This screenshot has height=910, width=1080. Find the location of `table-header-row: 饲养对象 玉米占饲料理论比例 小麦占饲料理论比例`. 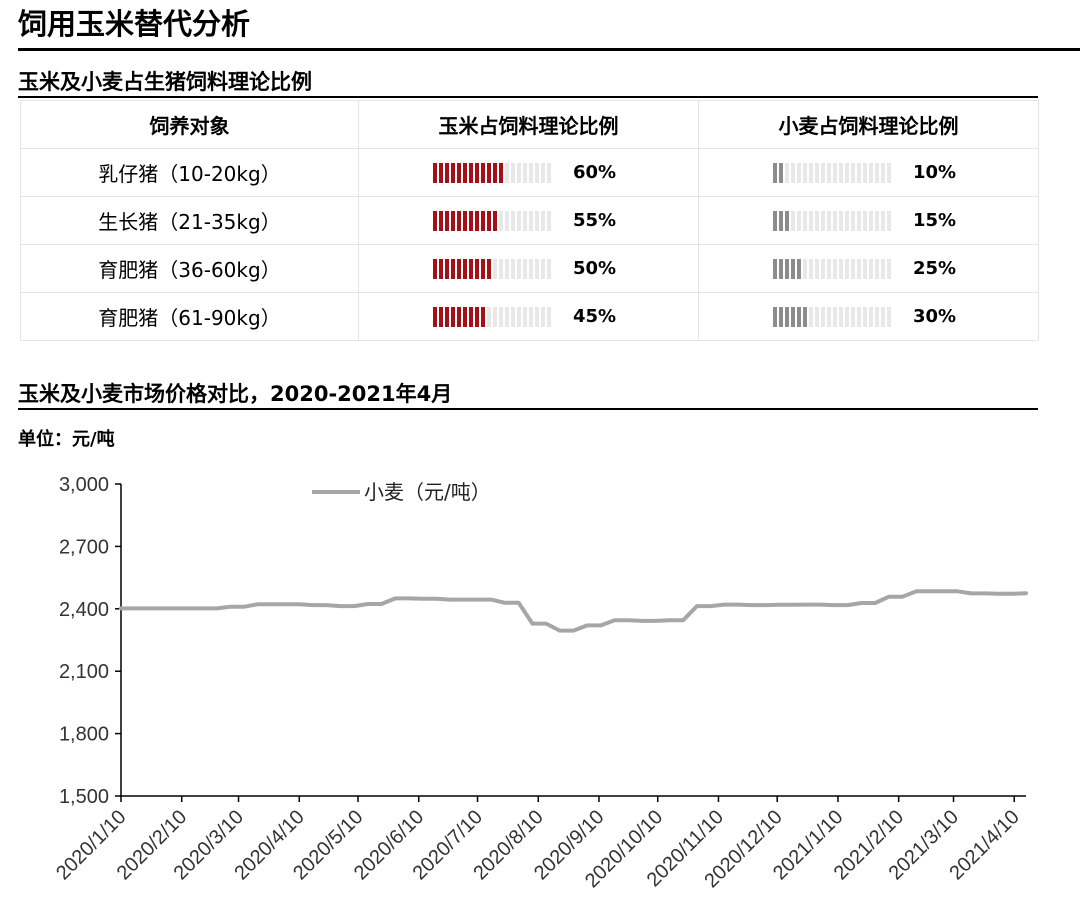

table-header-row: 饲养对象 玉米占饲料理论比例 小麦占饲料理论比例 is located at coordinates (529, 124).